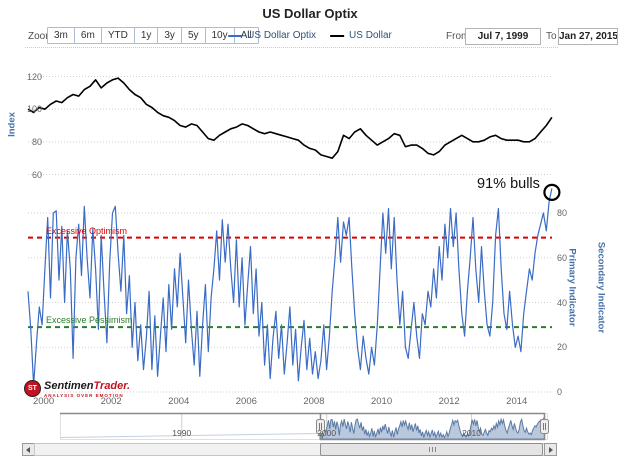 Image resolution: width=620 pixels, height=457 pixels. Describe the element at coordinates (43, 401) in the screenshot. I see `x-axis-year-label: 2000` at that location.